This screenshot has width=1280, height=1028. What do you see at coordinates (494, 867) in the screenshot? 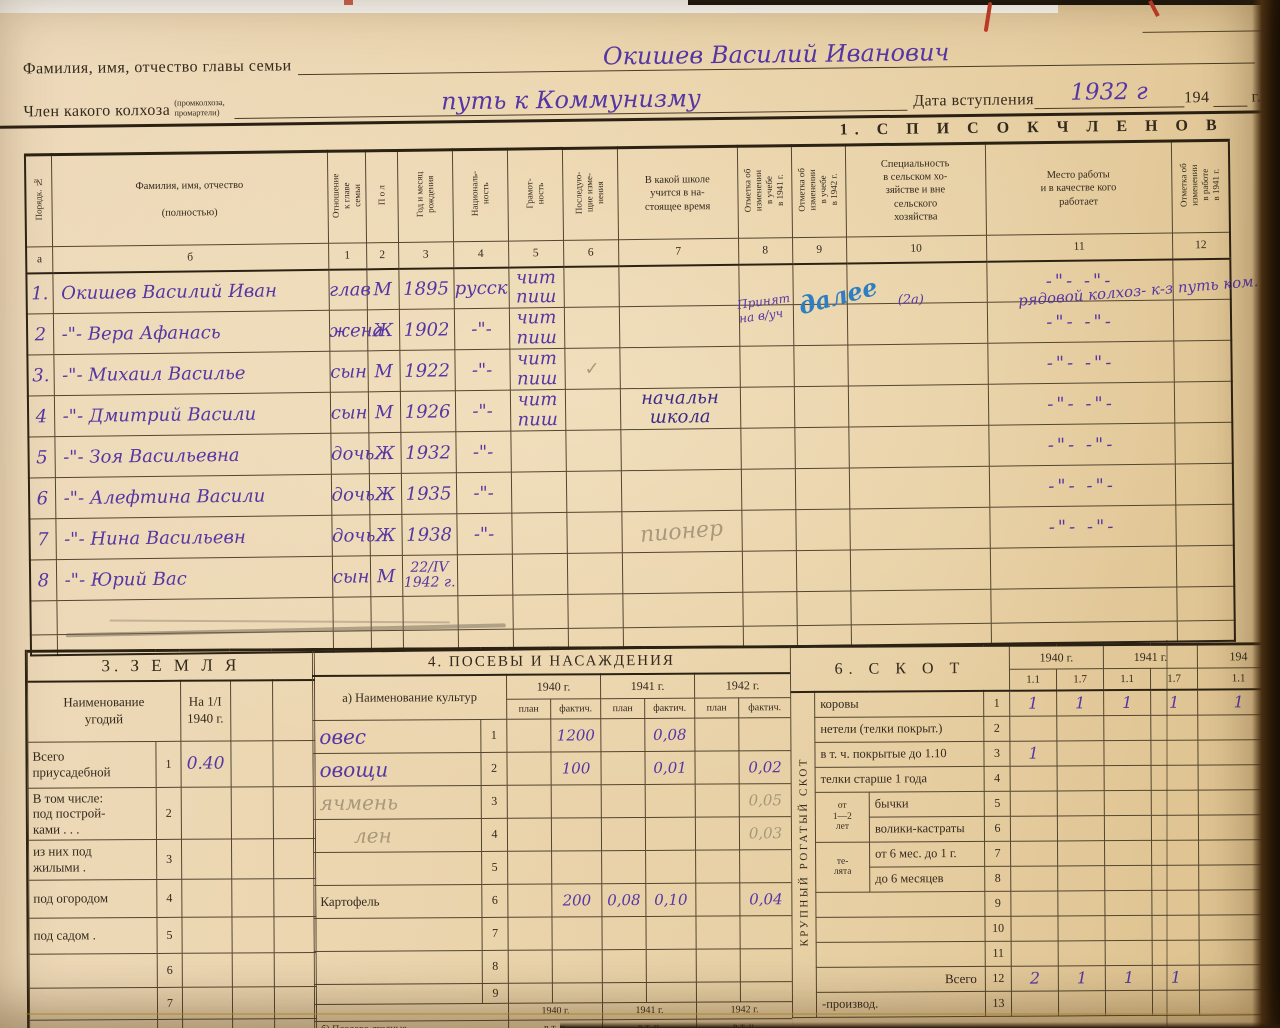
I see `crop-rownum: 5` at bounding box center [494, 867].